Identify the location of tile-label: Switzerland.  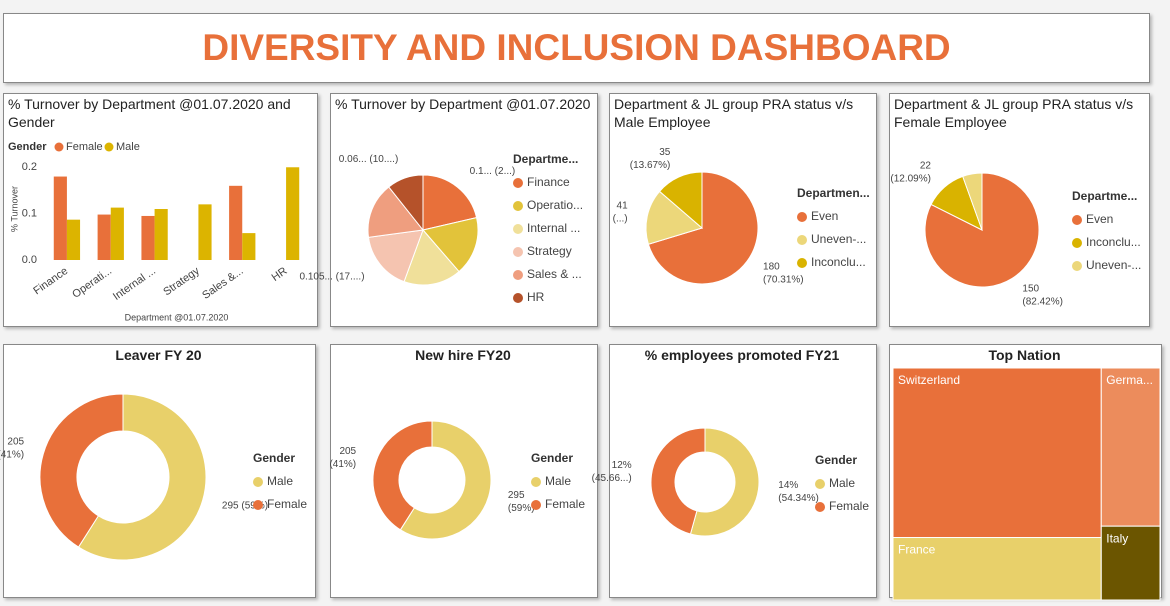
(929, 380).